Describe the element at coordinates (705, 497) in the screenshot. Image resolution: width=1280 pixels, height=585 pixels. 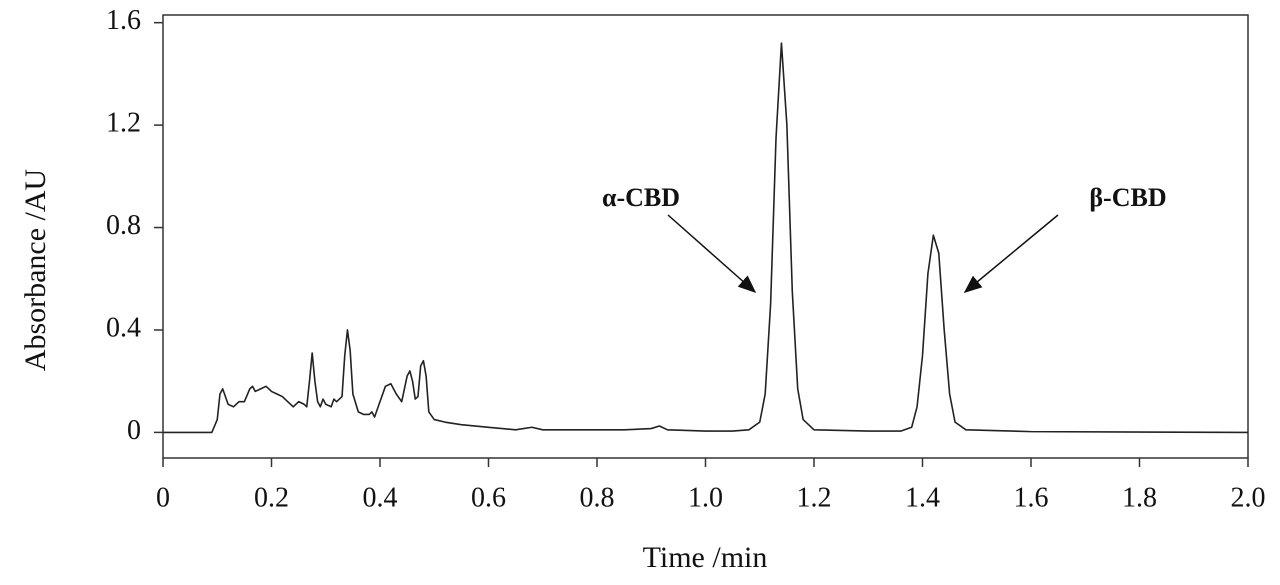
I see `x-tick-label: 1.0` at that location.